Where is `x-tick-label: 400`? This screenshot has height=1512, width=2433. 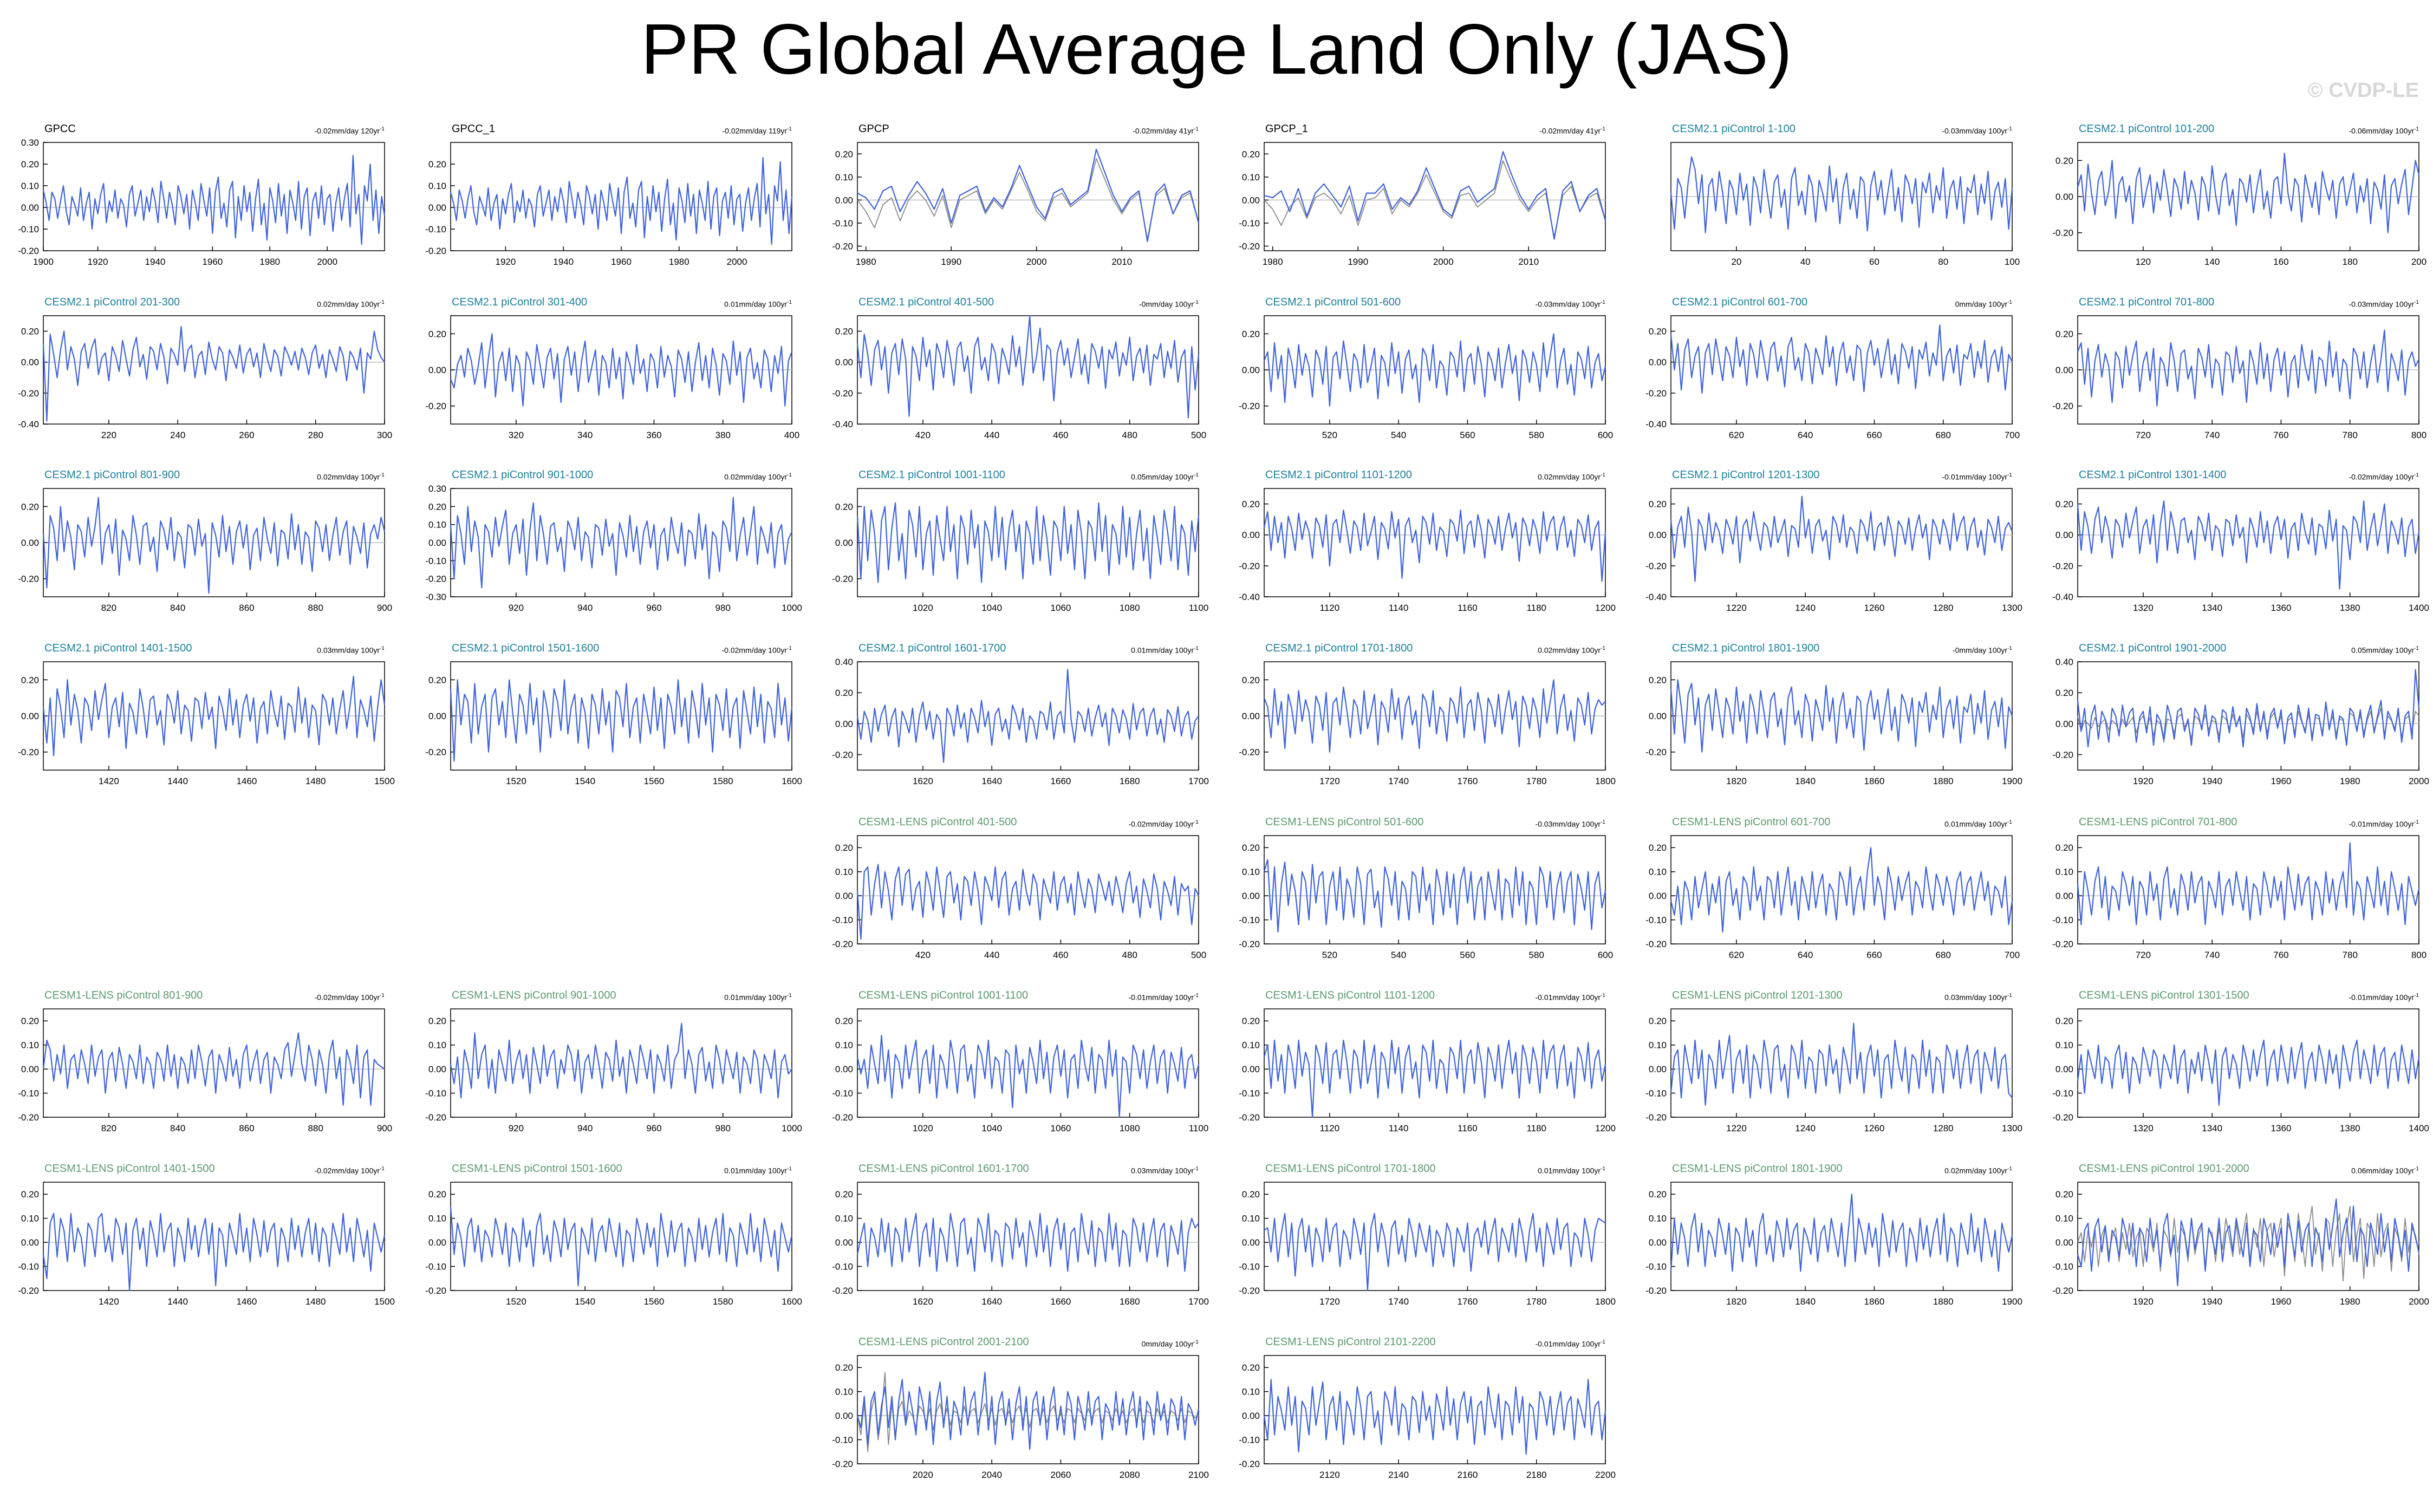
x-tick-label: 400 is located at coordinates (791, 435).